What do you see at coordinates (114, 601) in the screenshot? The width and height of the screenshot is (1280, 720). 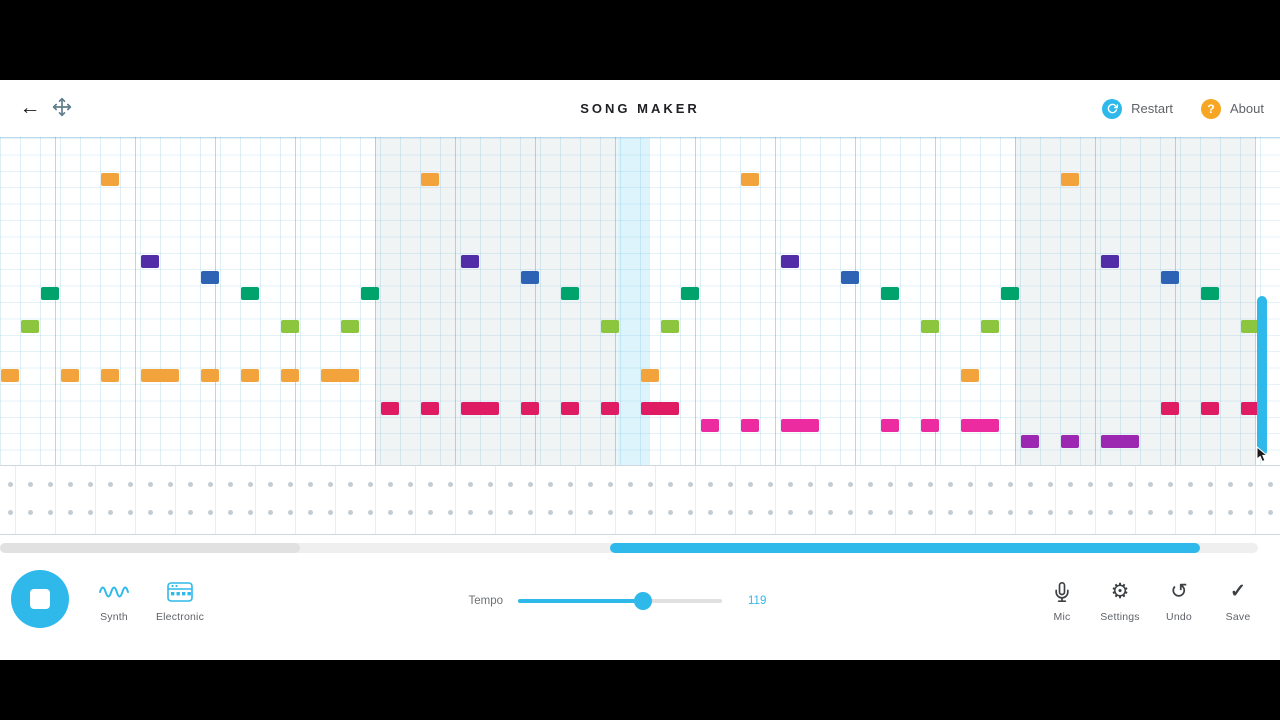 I see `instrument-melody-button: Synth` at bounding box center [114, 601].